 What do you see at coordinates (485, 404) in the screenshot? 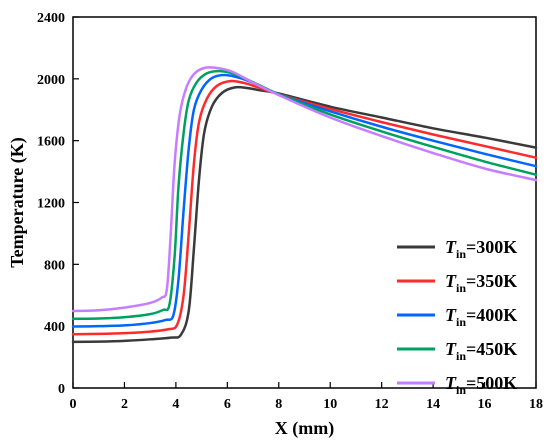
I see `x-tick-label: 16` at bounding box center [485, 404].